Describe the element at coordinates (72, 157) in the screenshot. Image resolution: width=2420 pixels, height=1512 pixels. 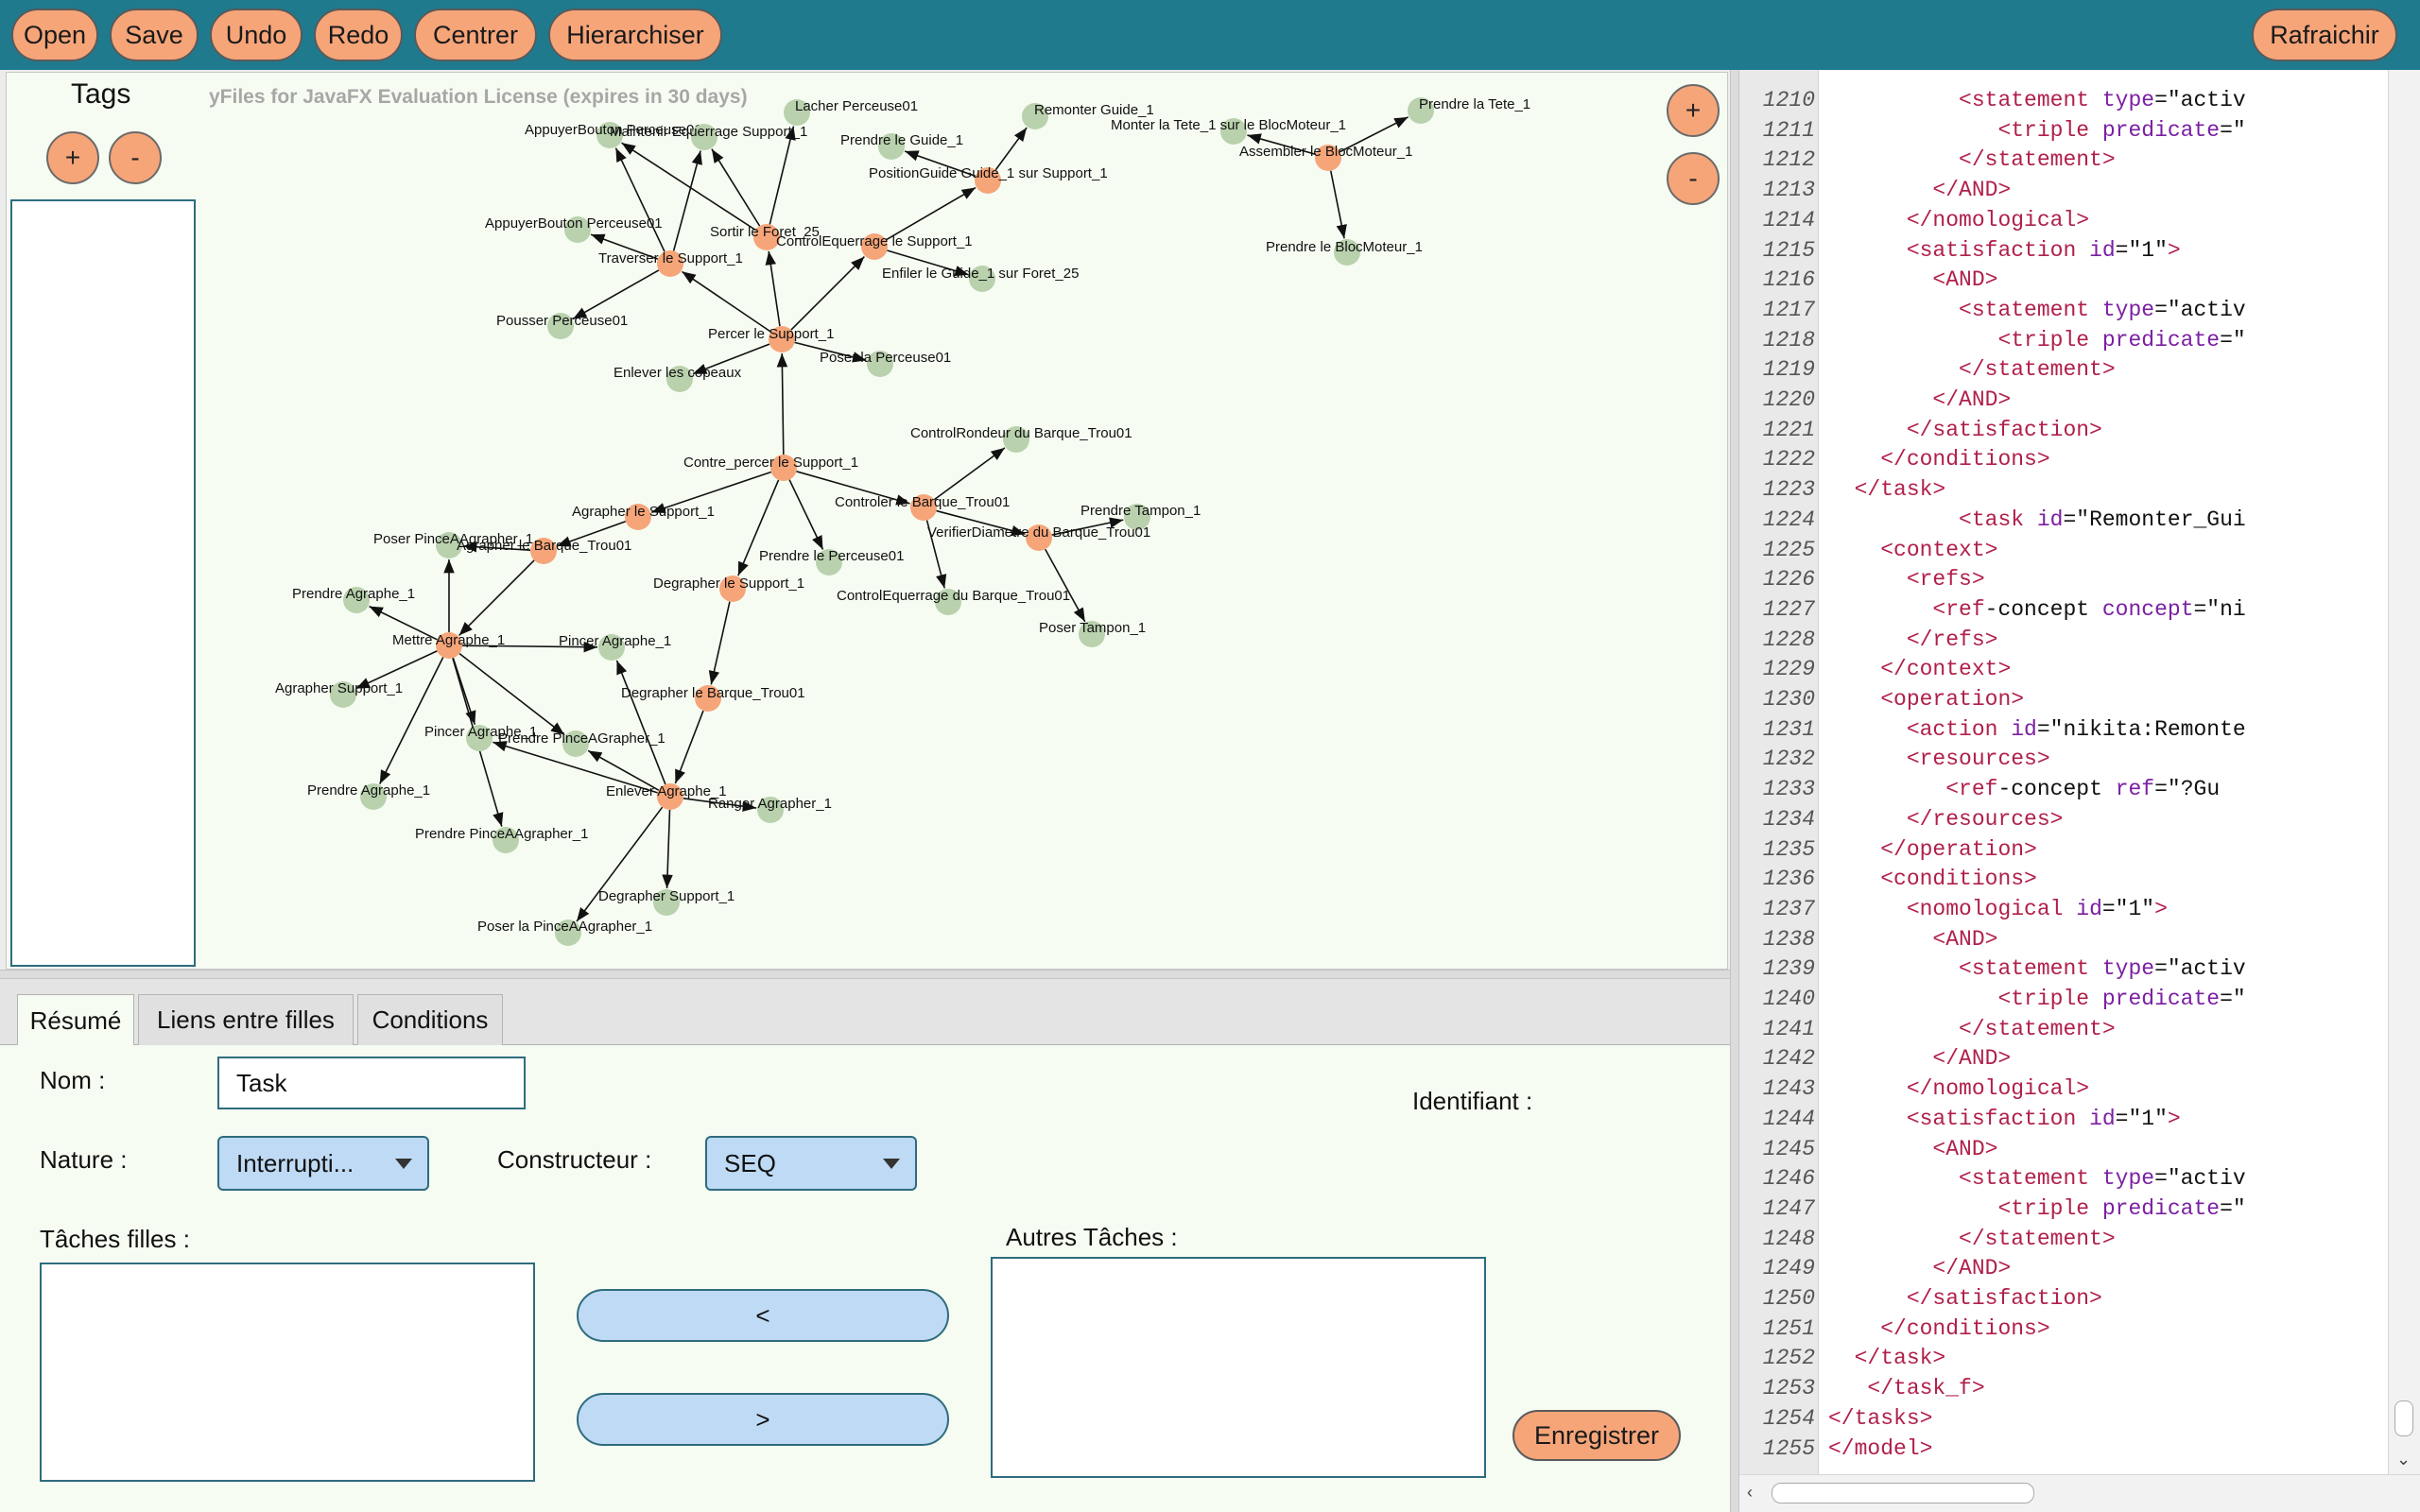
I see `add-tag-button: +` at that location.